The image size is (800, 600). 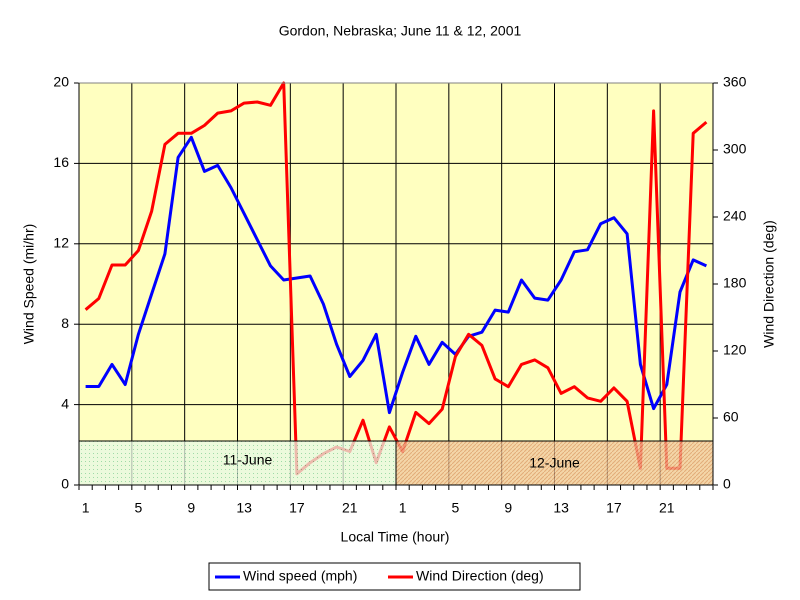 What do you see at coordinates (65, 403) in the screenshot?
I see `y-tick-label: 4` at bounding box center [65, 403].